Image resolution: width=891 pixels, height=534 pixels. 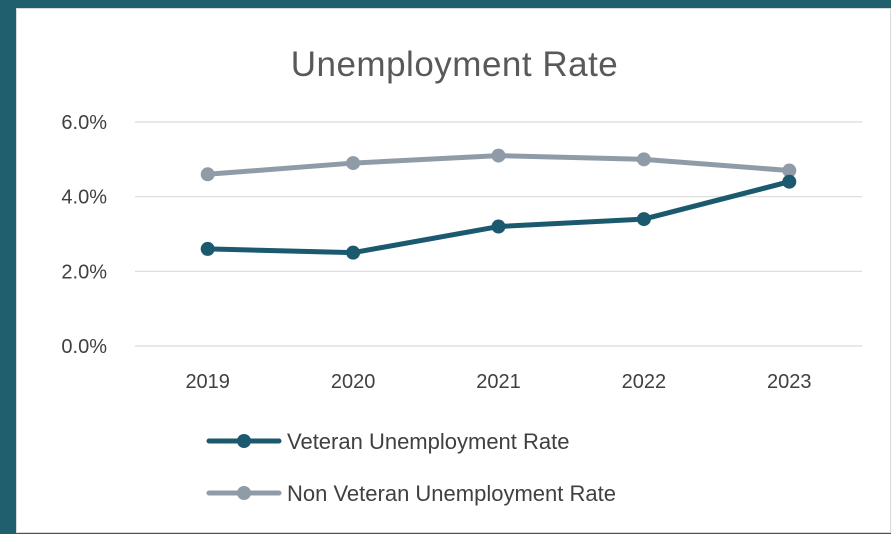 I want to click on x-tick-label: 2023, so click(x=789, y=382).